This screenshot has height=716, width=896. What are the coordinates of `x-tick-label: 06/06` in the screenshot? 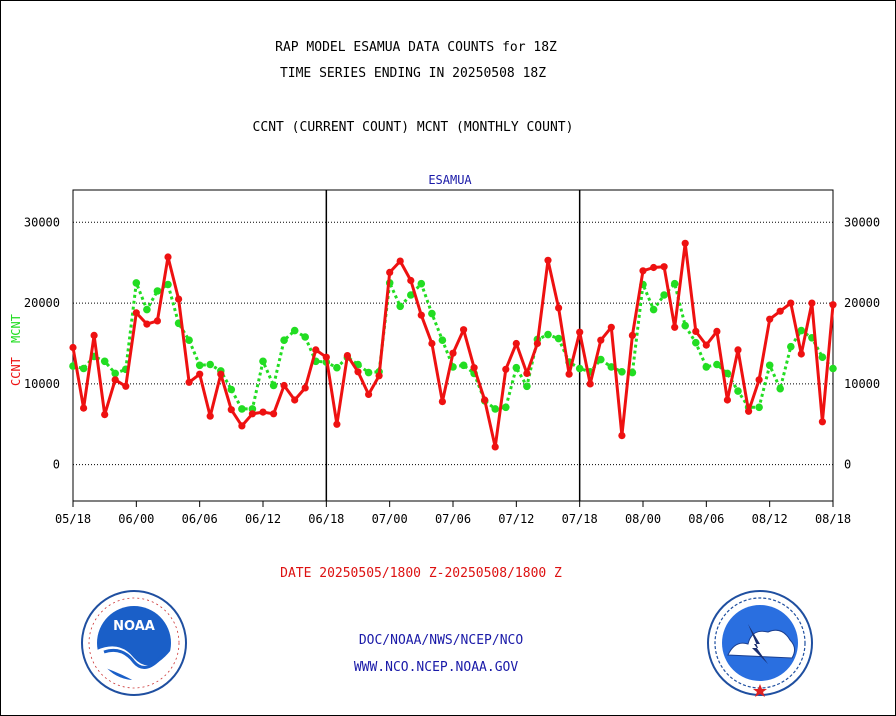 It's located at (200, 519).